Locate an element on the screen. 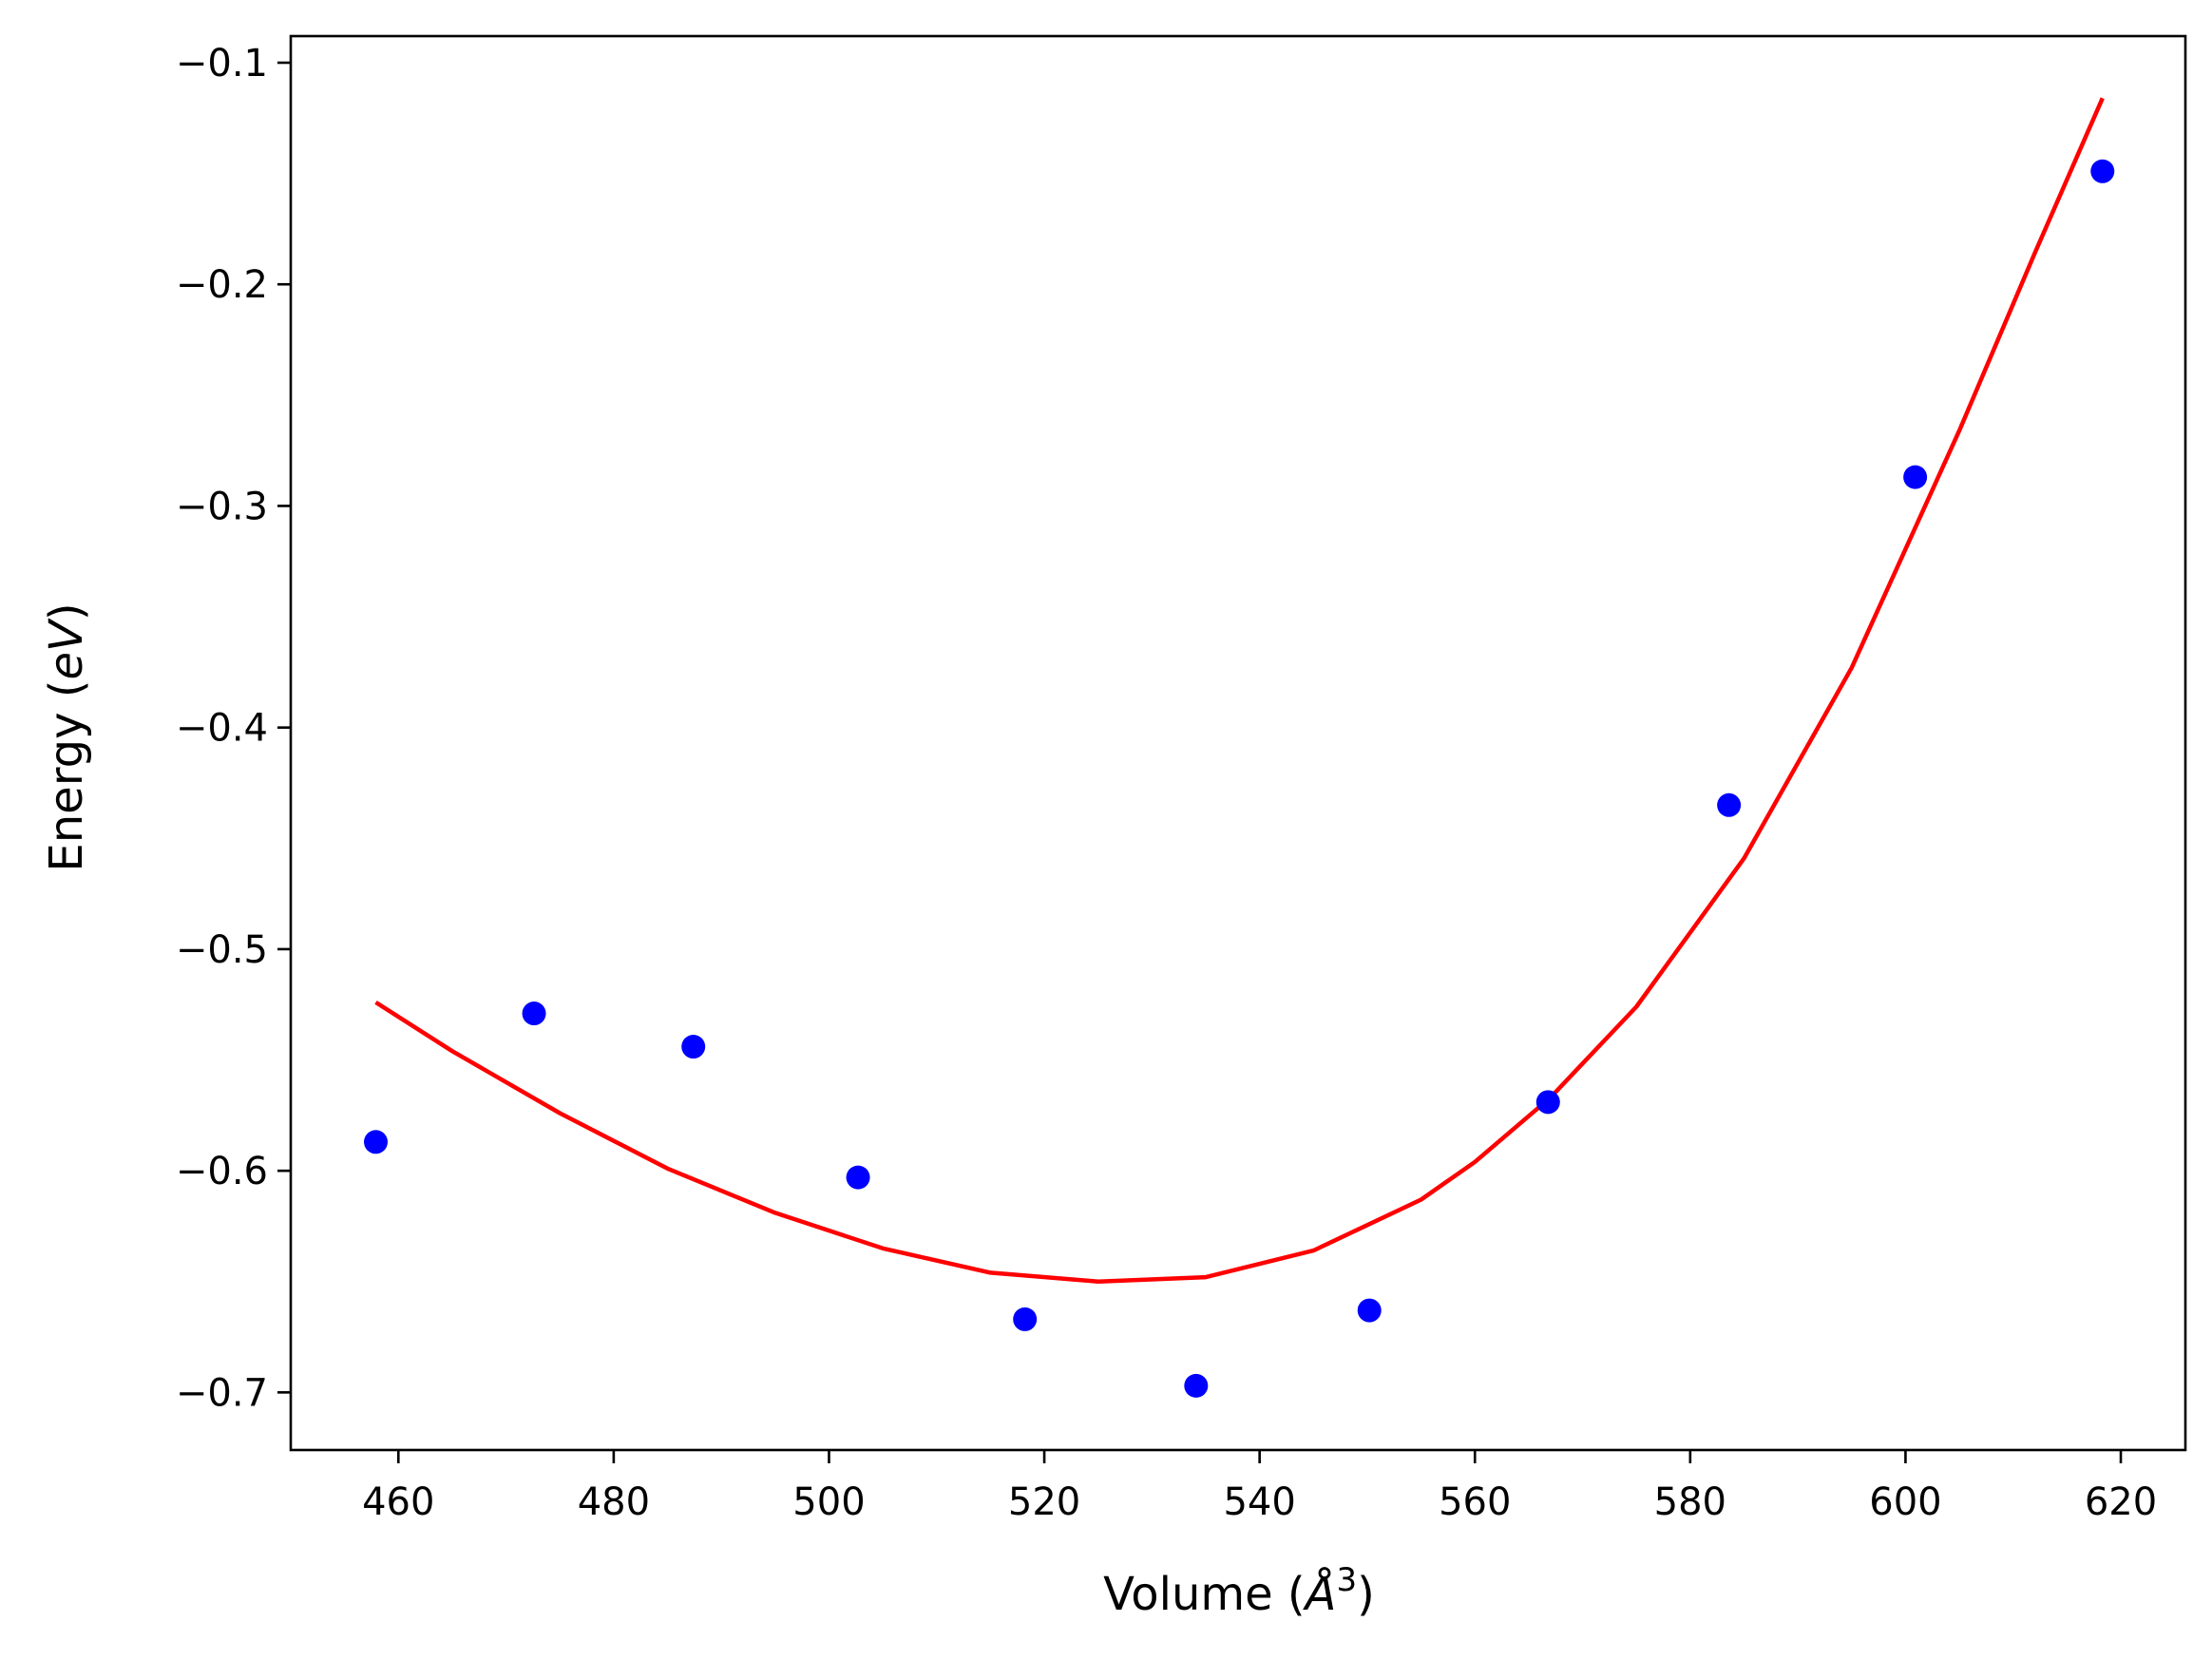 The width and height of the screenshot is (2212, 1660). y-tick-label: −0.3 is located at coordinates (222, 506).